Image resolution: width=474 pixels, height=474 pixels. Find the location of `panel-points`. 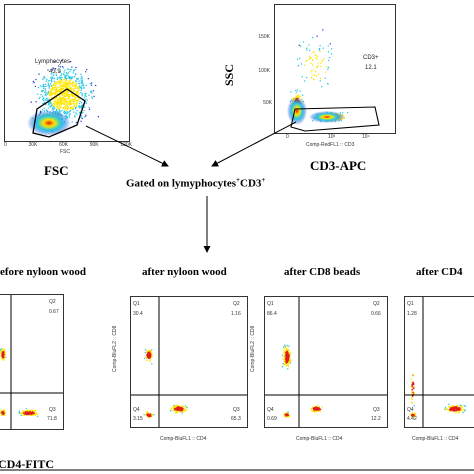

panel-points is located at coordinates (302, 381).